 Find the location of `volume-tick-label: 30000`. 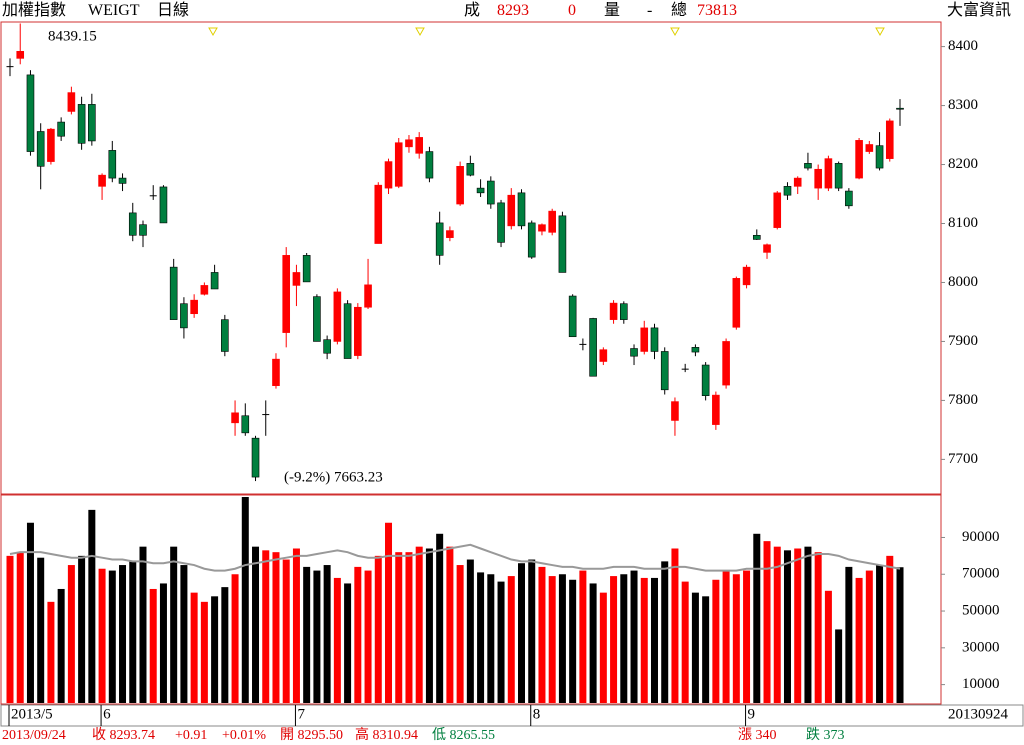

volume-tick-label: 30000 is located at coordinates (981, 647).